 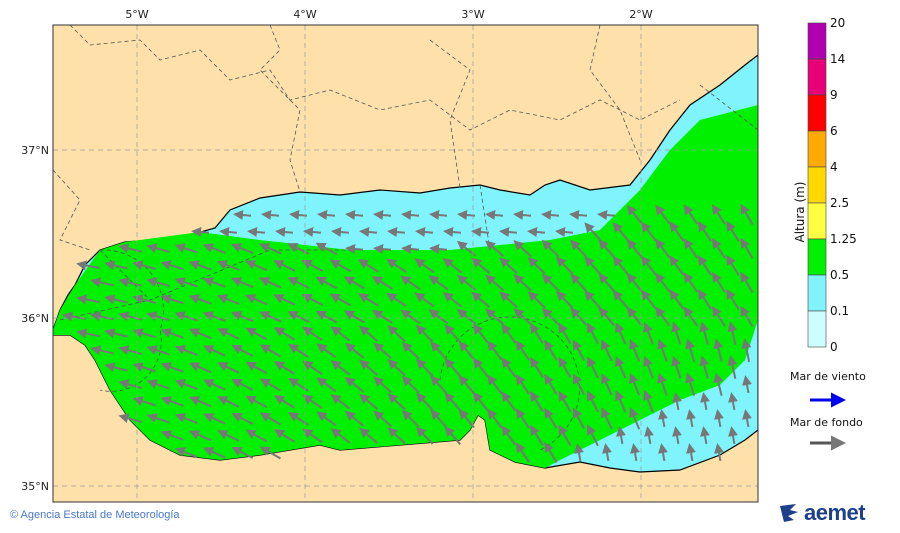 I want to click on copyright-text: © Agencia Estatal de Meteorología, so click(x=95, y=515).